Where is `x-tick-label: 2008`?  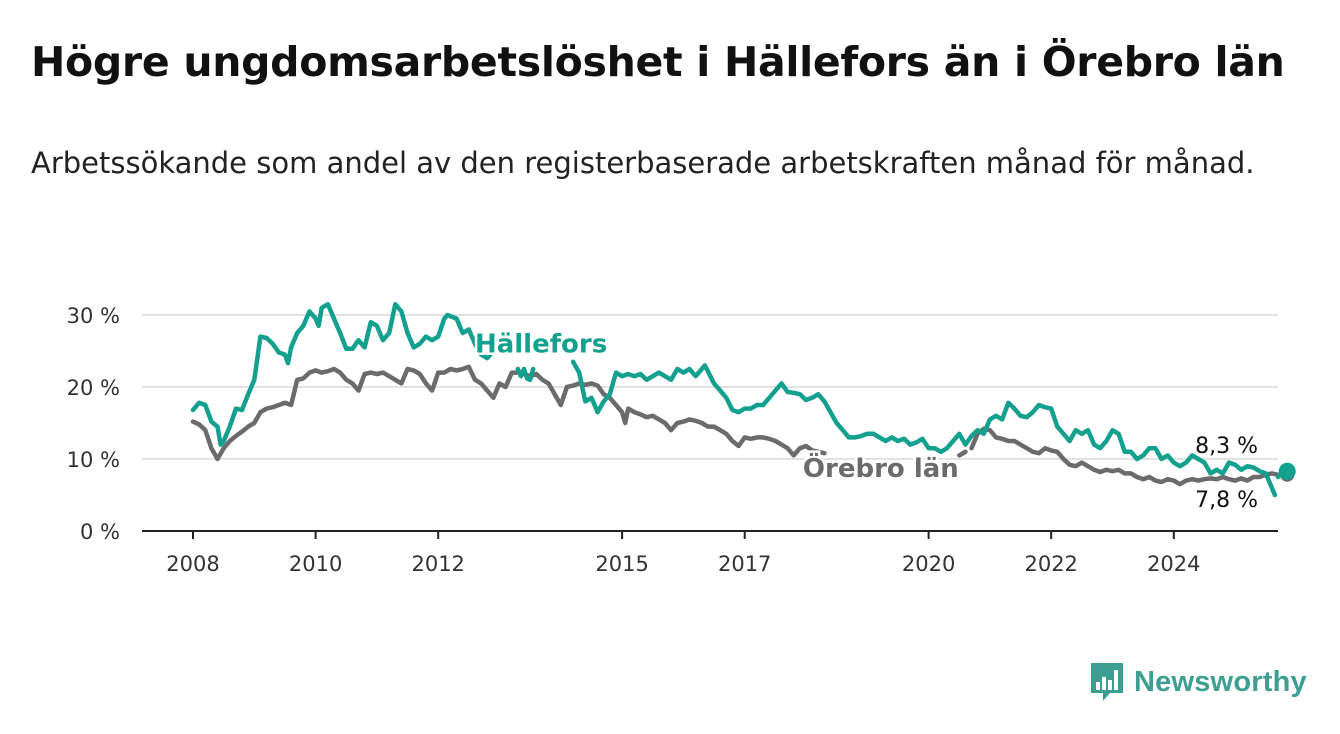 x-tick-label: 2008 is located at coordinates (192, 564).